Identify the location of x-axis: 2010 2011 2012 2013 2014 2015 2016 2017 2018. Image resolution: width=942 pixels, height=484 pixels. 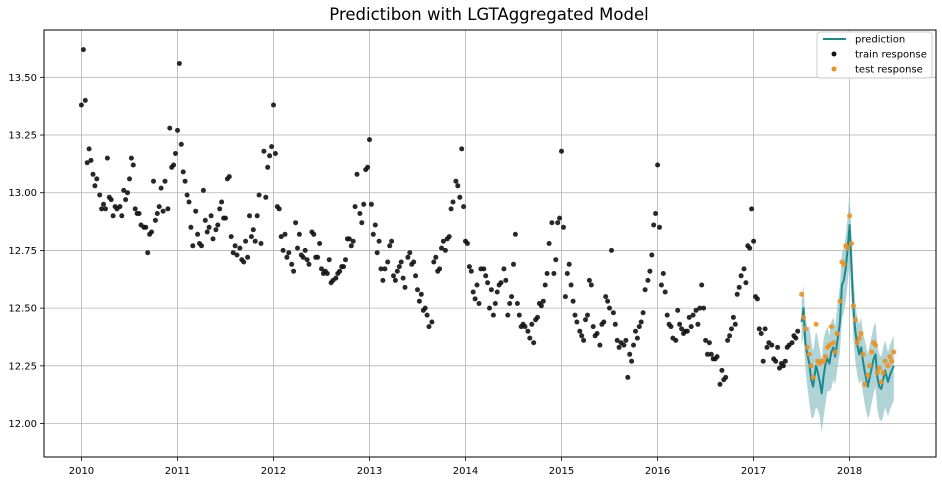
(465, 467).